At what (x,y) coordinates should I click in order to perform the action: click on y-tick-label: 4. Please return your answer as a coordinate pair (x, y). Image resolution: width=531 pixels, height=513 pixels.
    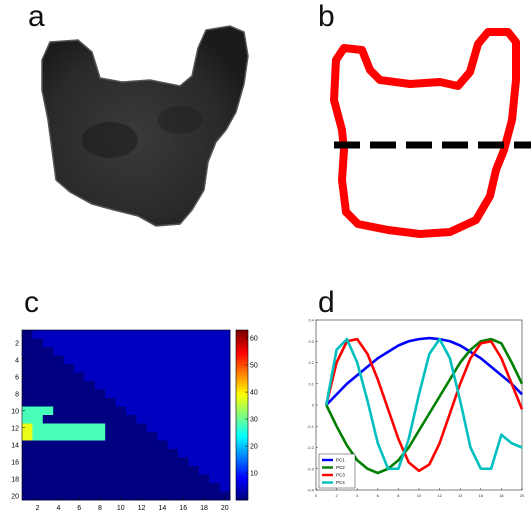
    Looking at the image, I should click on (17, 360).